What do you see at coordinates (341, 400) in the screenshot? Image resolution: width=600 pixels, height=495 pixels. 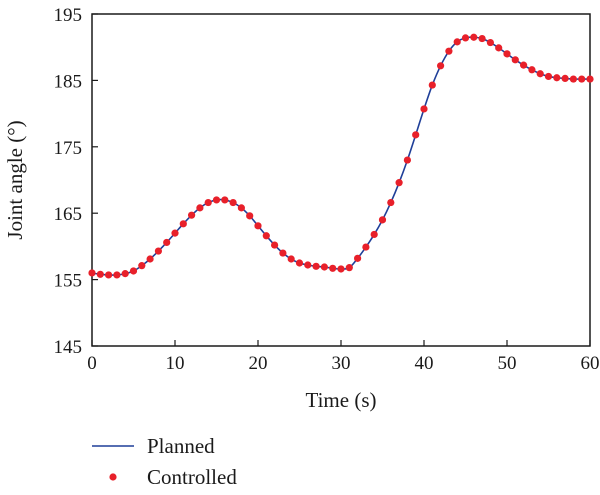 I see `x-axis-label: Time (s)` at bounding box center [341, 400].